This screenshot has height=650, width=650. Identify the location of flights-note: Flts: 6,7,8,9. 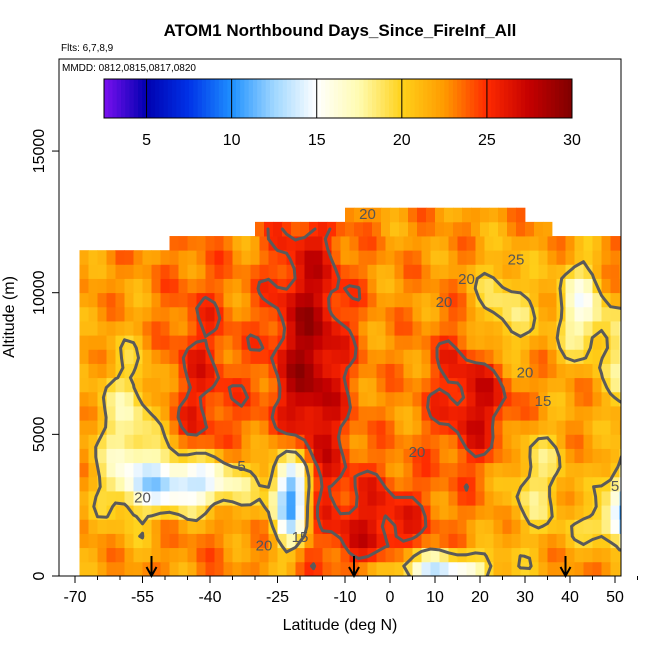
(87, 48).